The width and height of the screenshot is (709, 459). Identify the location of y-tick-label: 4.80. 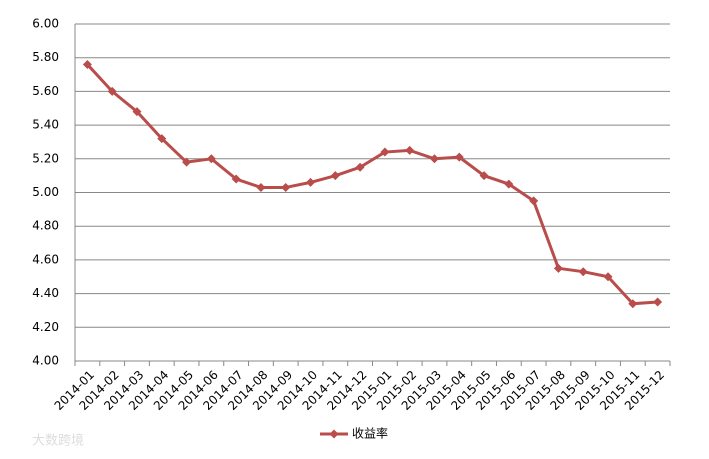
(45, 226).